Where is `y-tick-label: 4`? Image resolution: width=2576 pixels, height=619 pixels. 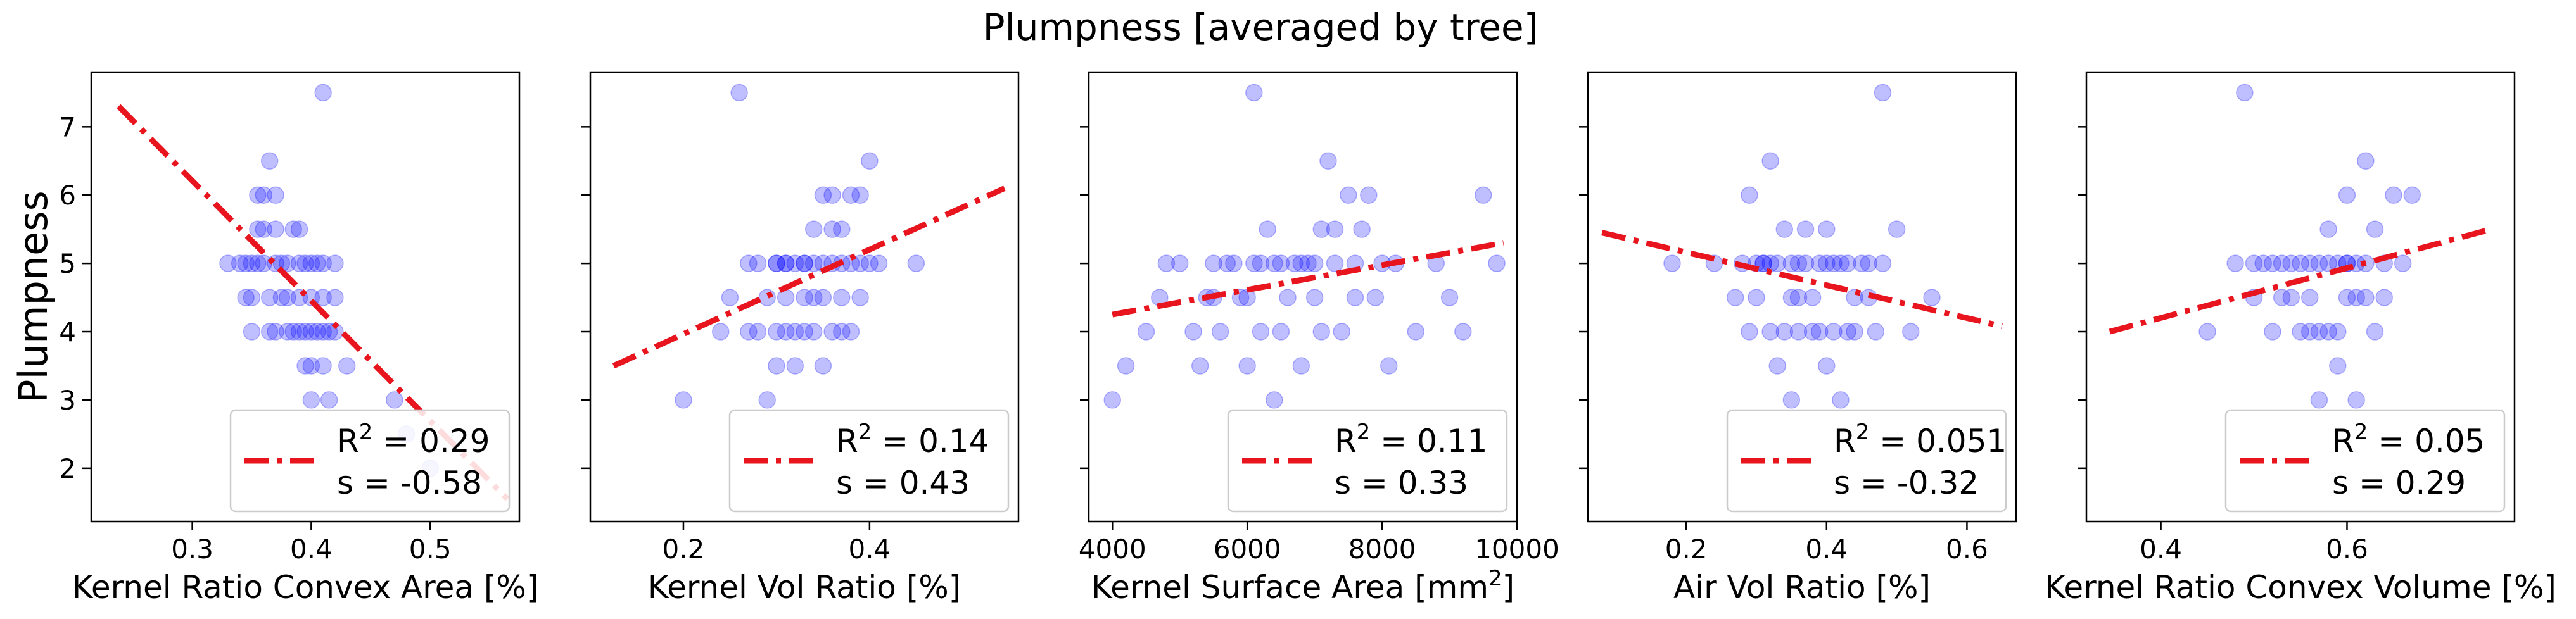
y-tick-label: 4 is located at coordinates (67, 332).